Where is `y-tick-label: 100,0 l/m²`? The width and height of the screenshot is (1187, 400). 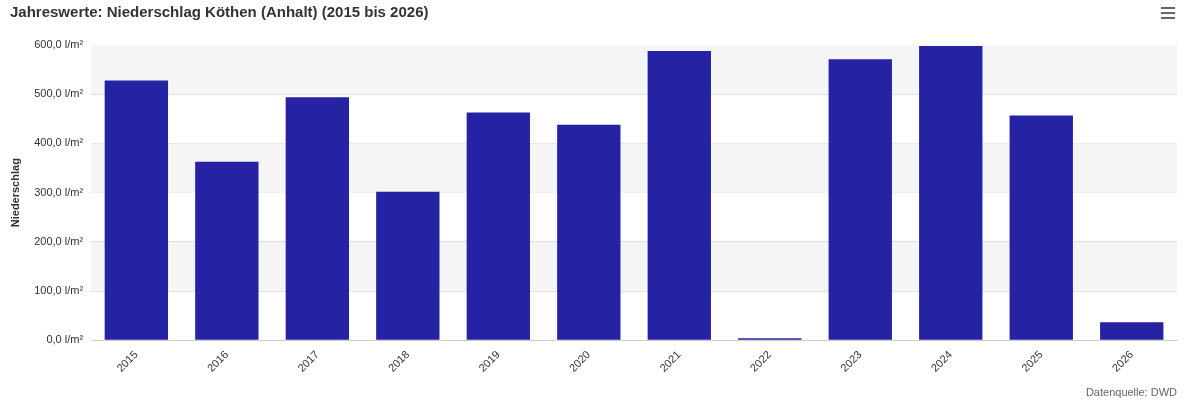
y-tick-label: 100,0 l/m² is located at coordinates (59, 290).